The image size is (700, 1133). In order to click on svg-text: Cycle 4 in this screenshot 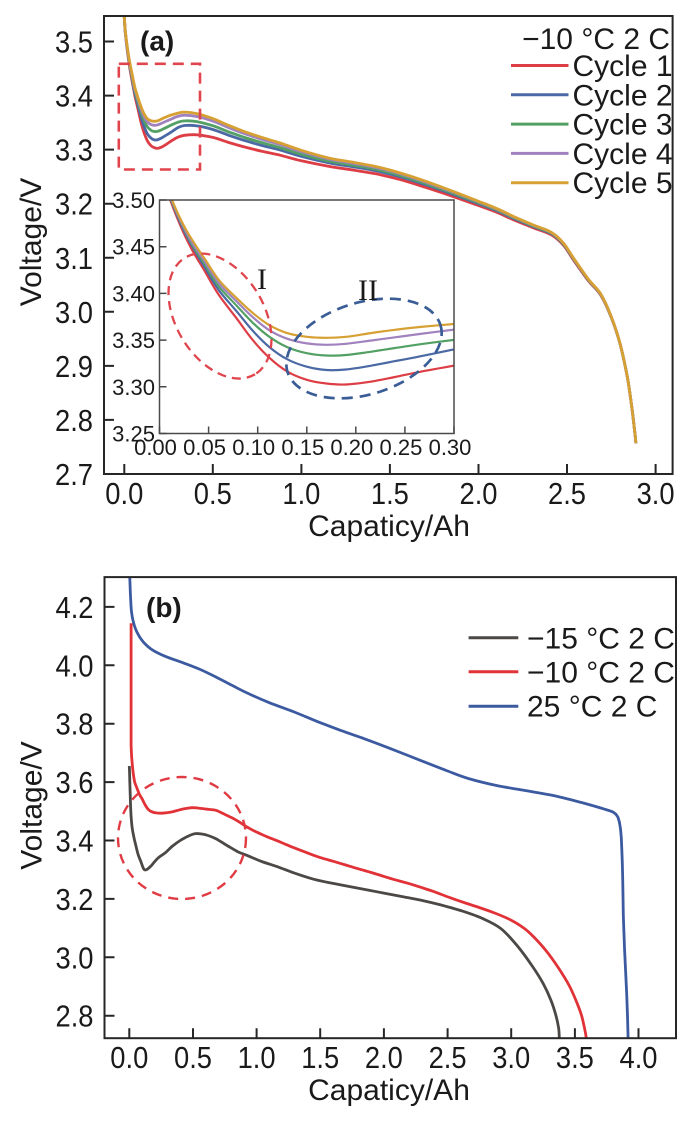, I will do `click(623, 154)`.